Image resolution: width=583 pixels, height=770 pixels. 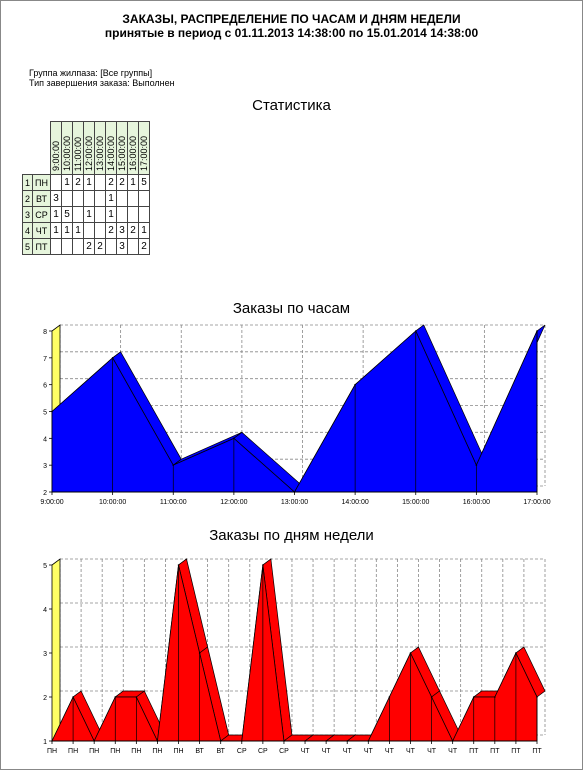 I want to click on x-tick-label: 15:00:00, so click(x=415, y=502).